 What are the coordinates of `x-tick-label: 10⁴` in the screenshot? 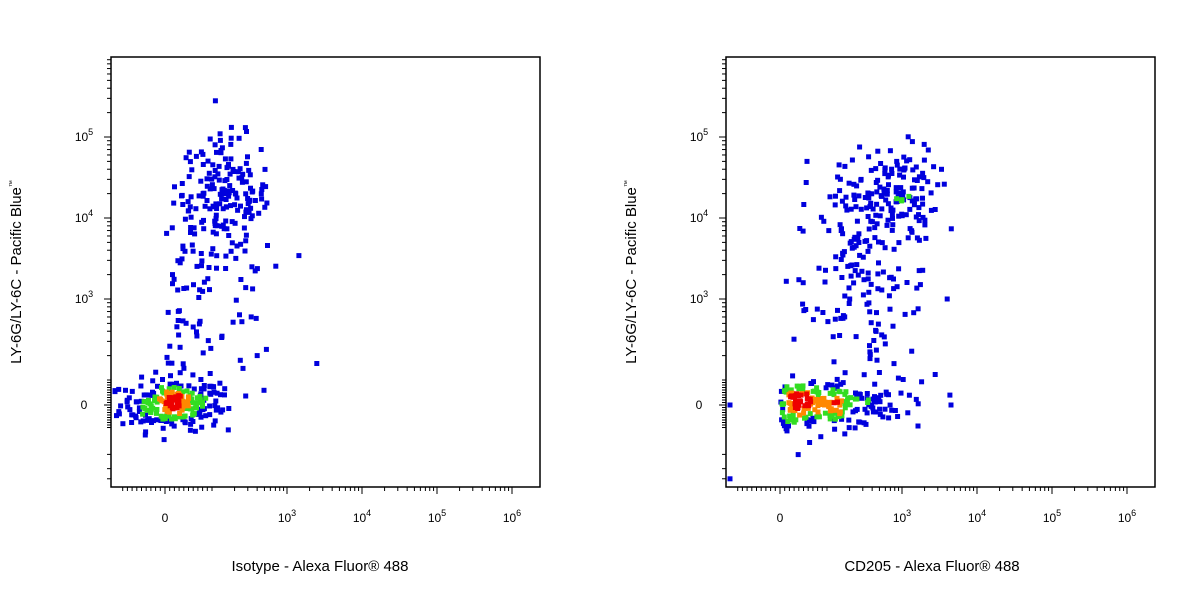 It's located at (977, 516).